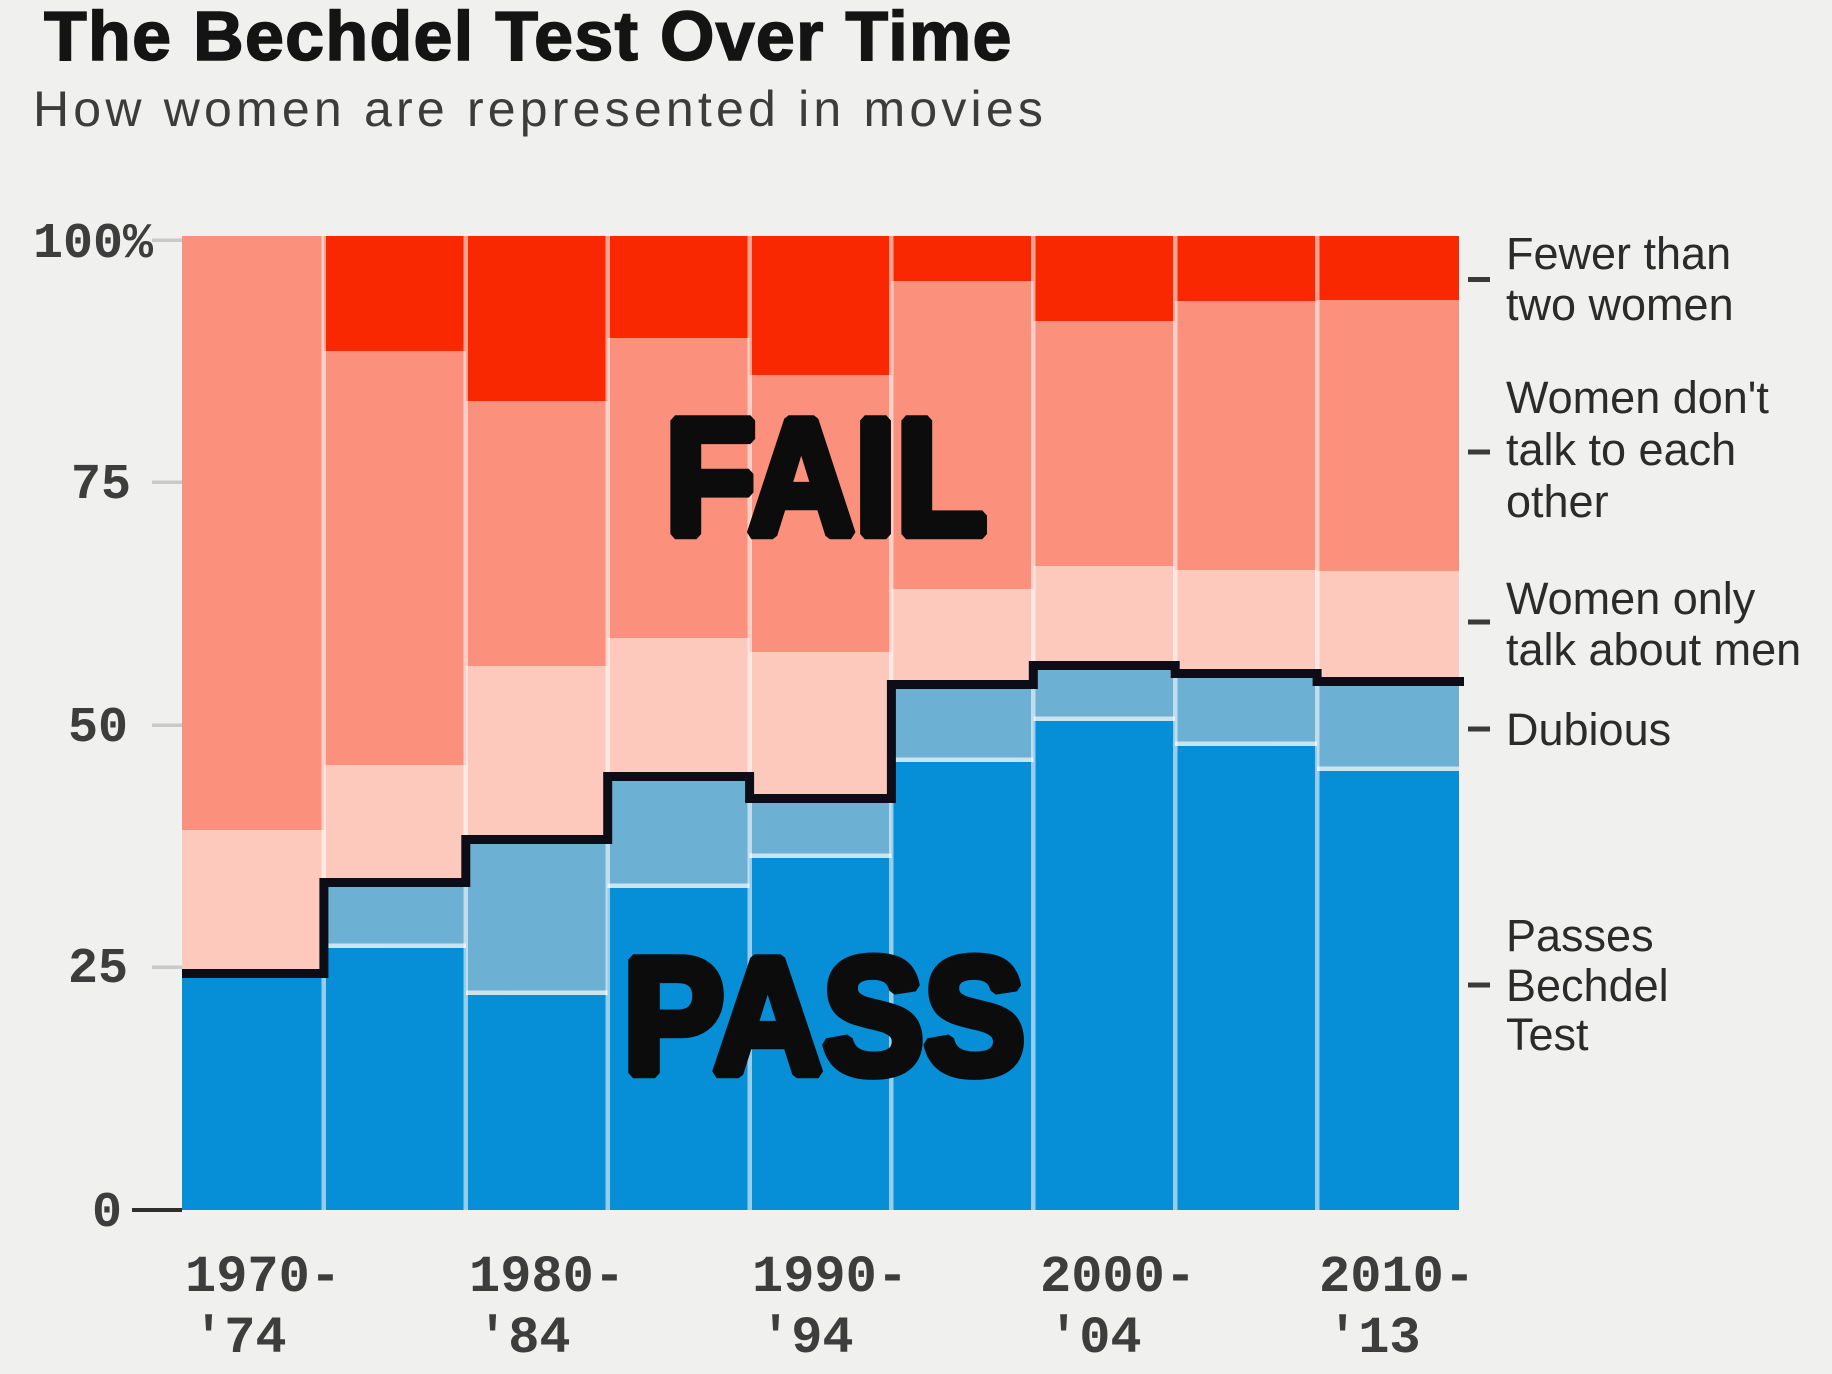  I want to click on svg-text: Dubious, so click(1588, 729).